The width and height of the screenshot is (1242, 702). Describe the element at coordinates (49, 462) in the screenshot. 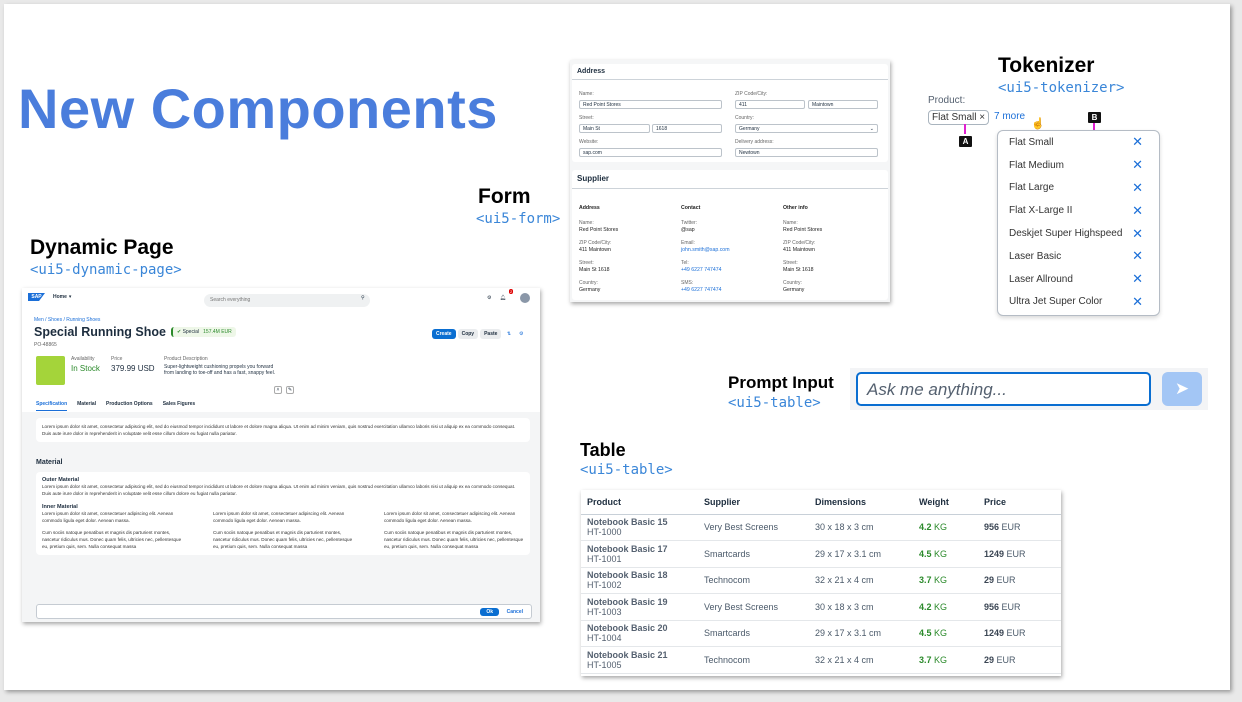

I see `material-heading: Material` at that location.